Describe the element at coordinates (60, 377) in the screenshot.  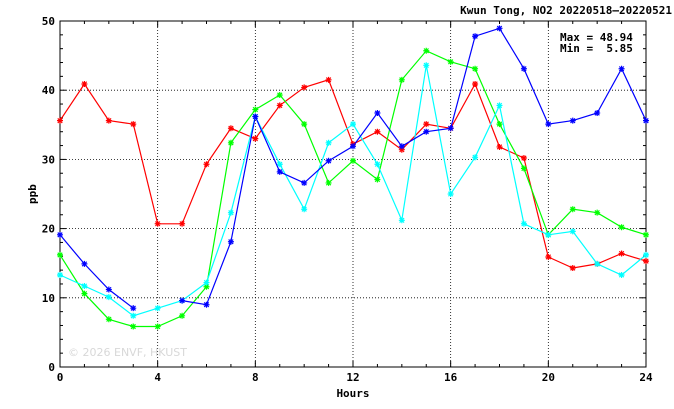
I see `x-tick-label: 0` at that location.